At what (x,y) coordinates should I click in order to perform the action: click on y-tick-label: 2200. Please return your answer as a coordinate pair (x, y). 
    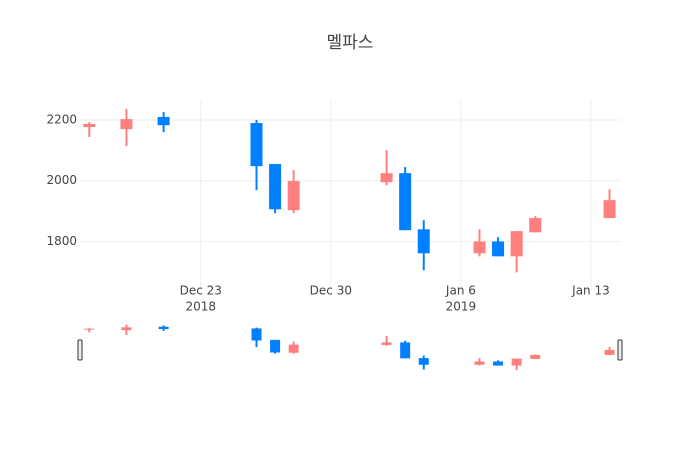
    Looking at the image, I should click on (61, 120).